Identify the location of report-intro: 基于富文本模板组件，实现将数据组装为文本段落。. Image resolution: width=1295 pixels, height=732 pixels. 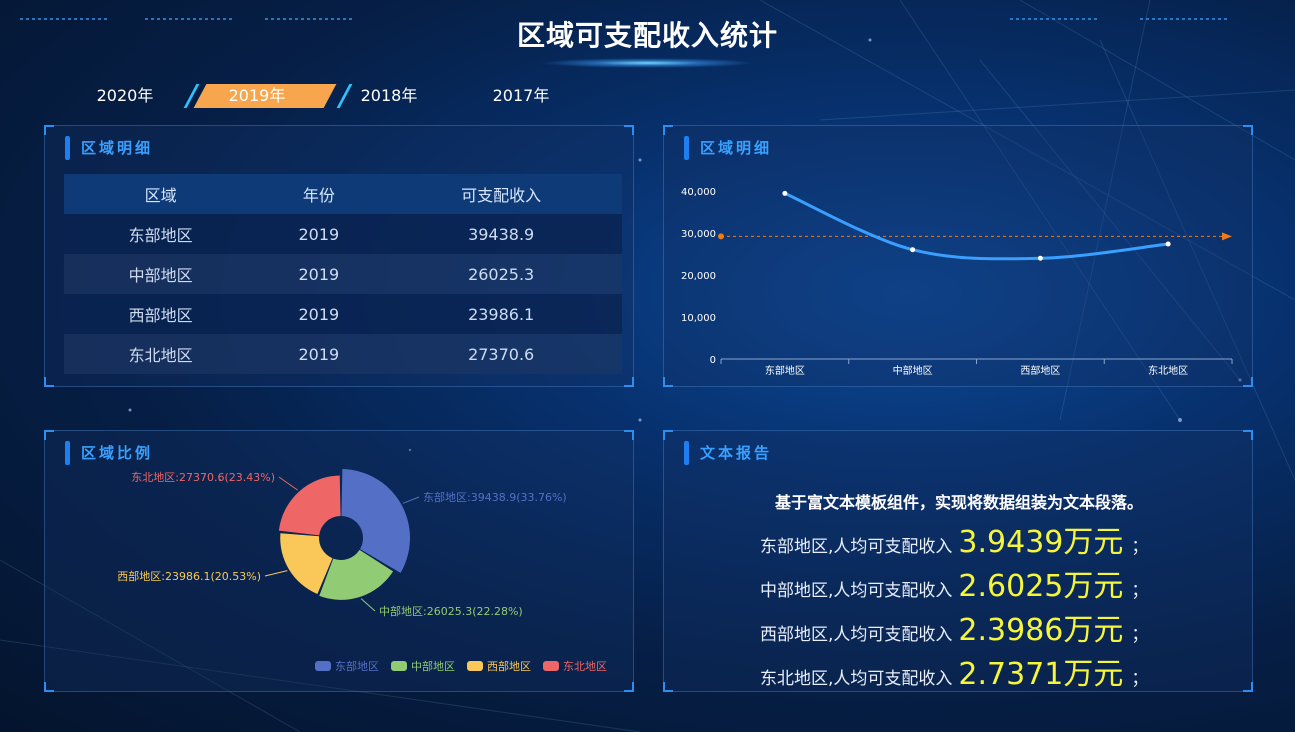
(958, 502).